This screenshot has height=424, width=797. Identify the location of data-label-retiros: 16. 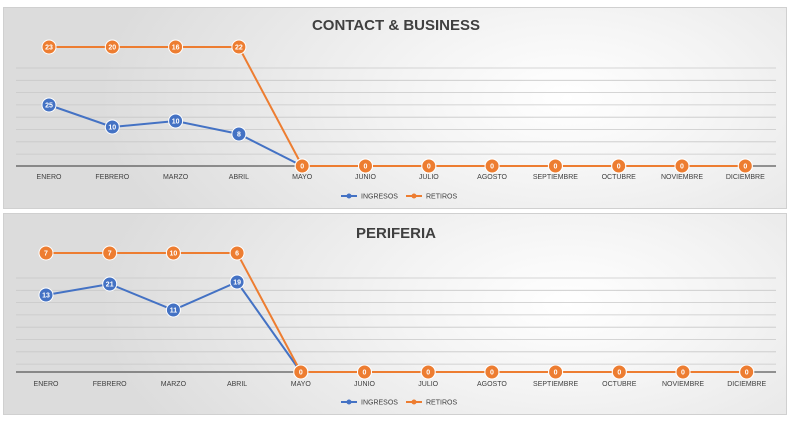
(176, 48).